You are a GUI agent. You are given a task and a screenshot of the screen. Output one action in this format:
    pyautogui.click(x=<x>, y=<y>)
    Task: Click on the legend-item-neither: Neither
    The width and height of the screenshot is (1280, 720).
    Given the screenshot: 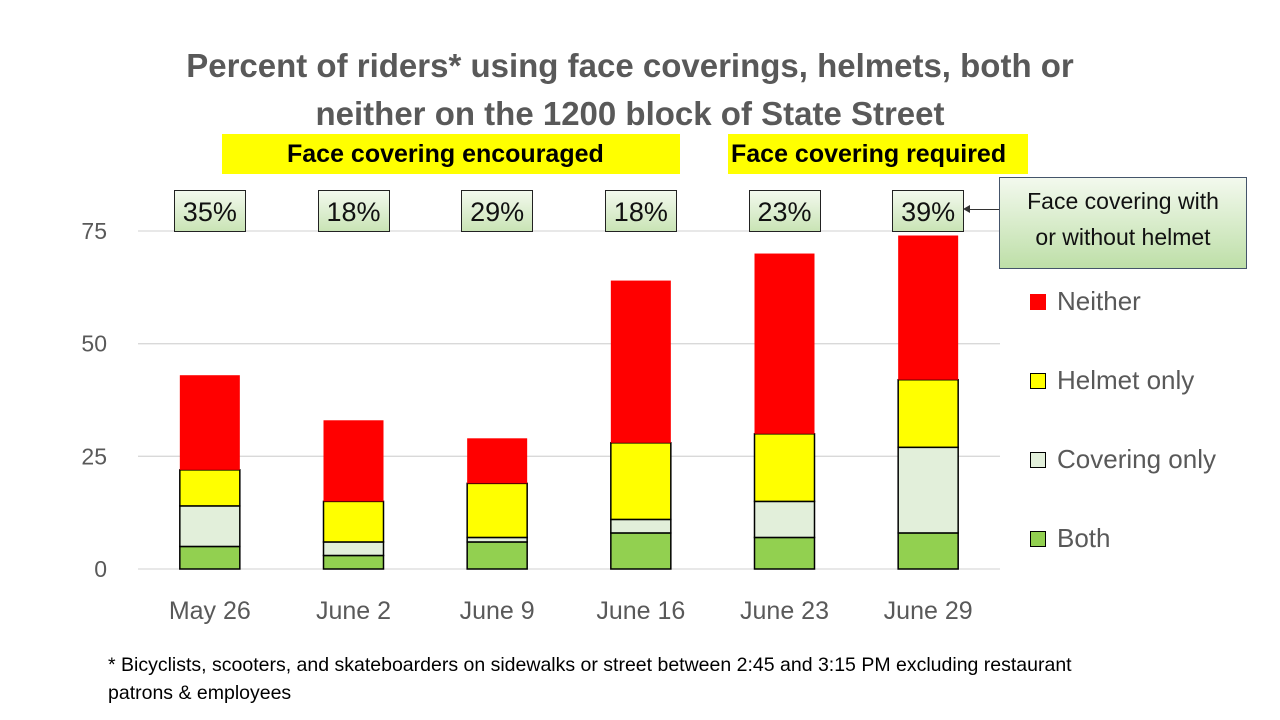 What is the action you would take?
    pyautogui.click(x=1145, y=301)
    